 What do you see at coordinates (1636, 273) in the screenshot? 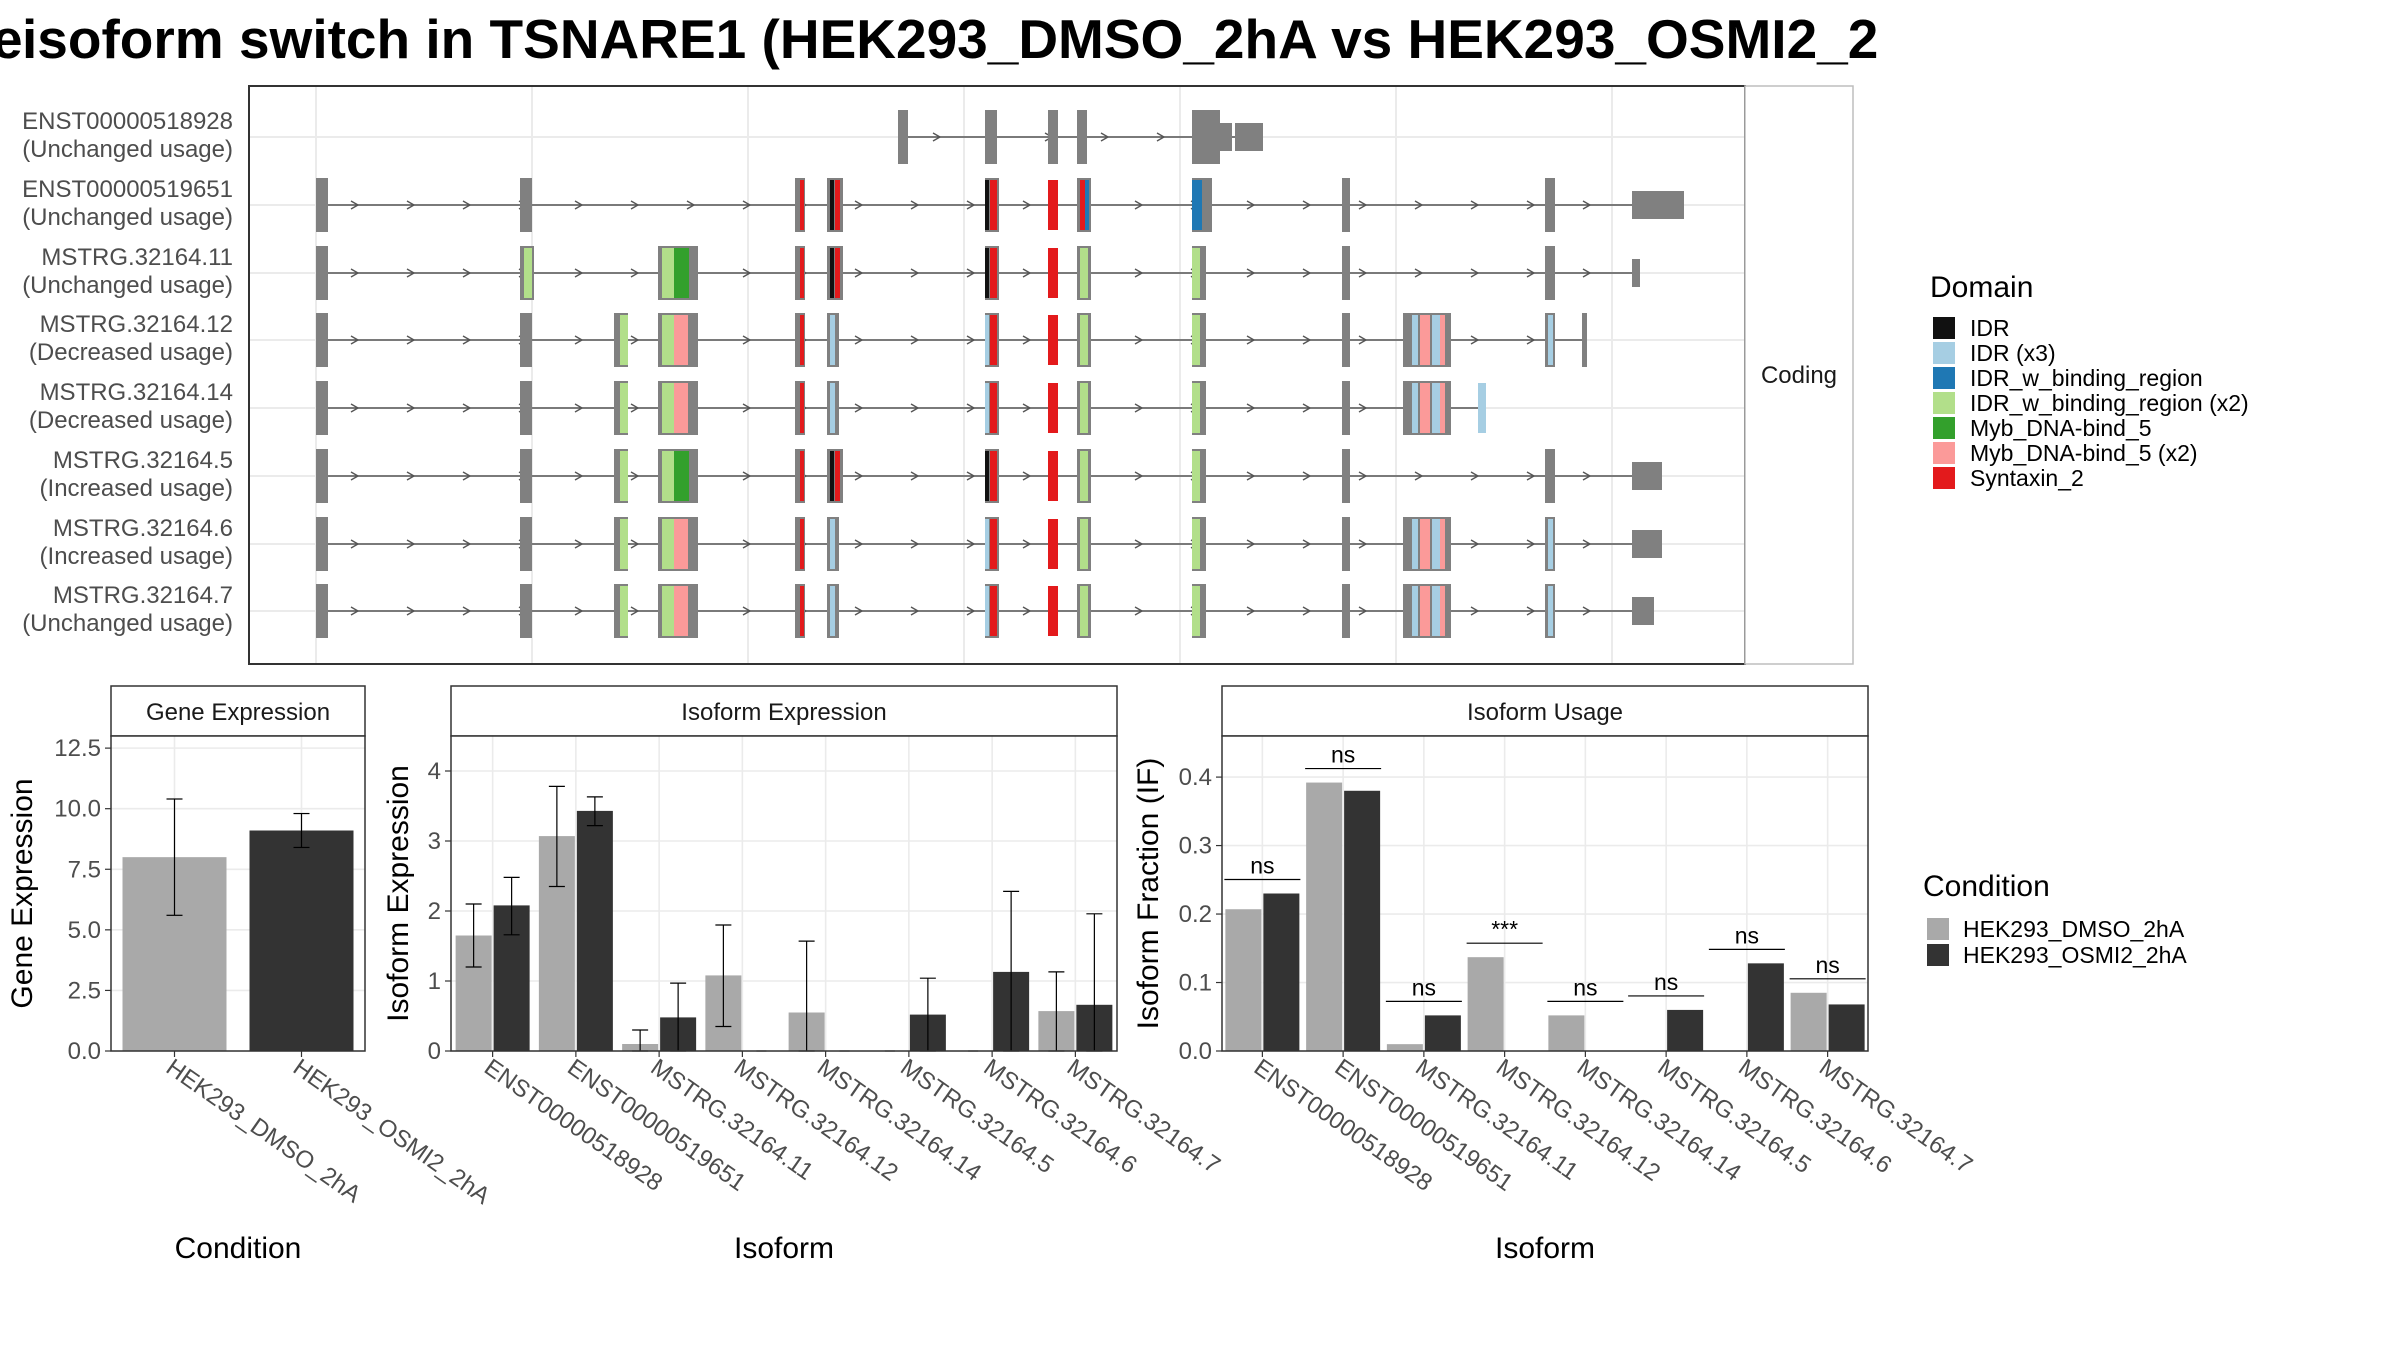
I see `utr-block` at bounding box center [1636, 273].